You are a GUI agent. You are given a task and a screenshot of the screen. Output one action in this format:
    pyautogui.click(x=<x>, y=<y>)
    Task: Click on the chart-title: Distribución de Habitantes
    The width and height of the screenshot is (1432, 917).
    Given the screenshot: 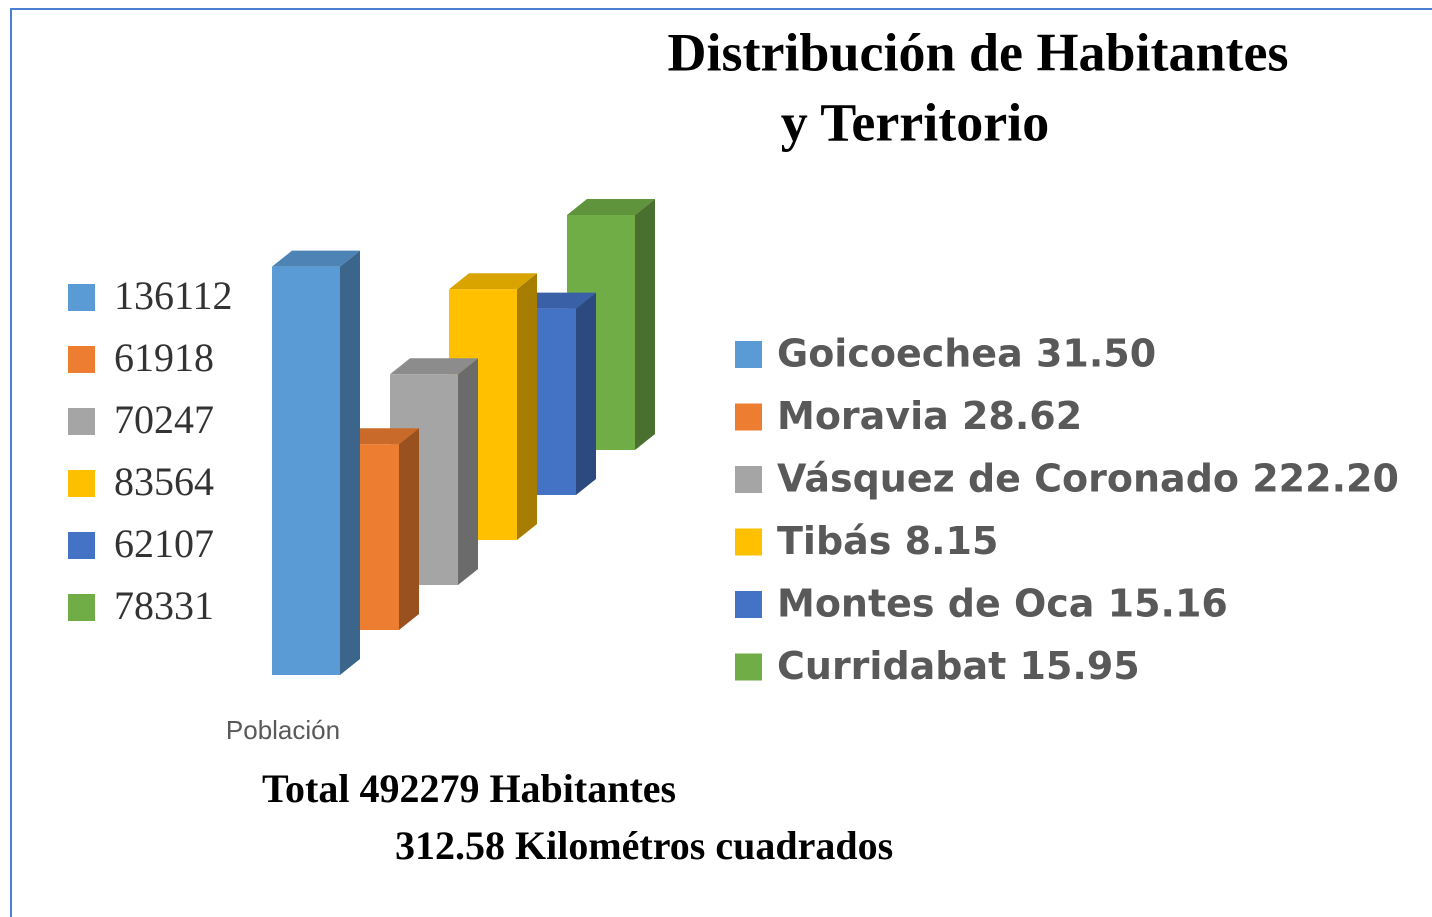 What is the action you would take?
    pyautogui.click(x=977, y=52)
    